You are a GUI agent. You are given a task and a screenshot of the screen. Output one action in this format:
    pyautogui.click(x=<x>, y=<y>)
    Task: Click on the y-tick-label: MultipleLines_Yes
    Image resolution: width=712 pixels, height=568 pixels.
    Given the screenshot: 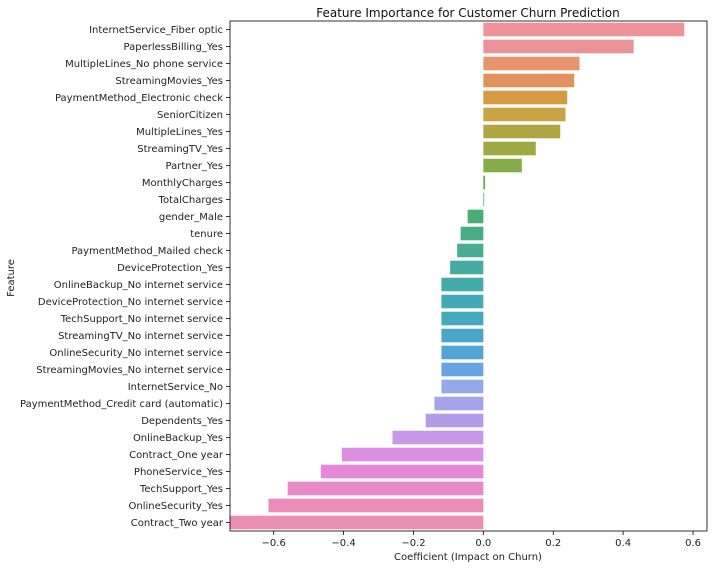 What is the action you would take?
    pyautogui.click(x=179, y=132)
    